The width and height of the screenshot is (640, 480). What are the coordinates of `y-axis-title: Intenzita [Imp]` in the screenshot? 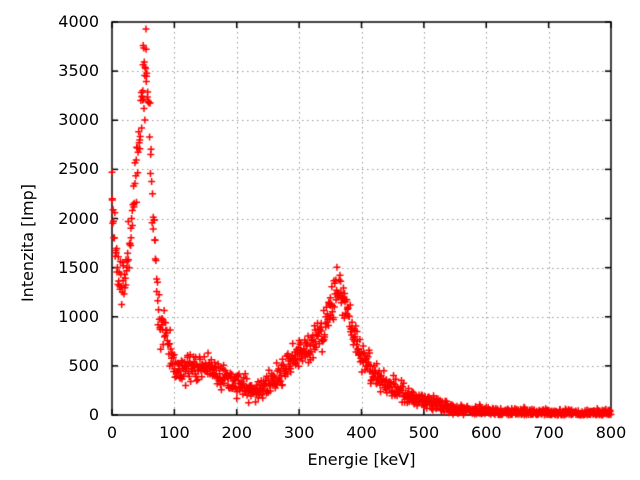 It's located at (27, 243).